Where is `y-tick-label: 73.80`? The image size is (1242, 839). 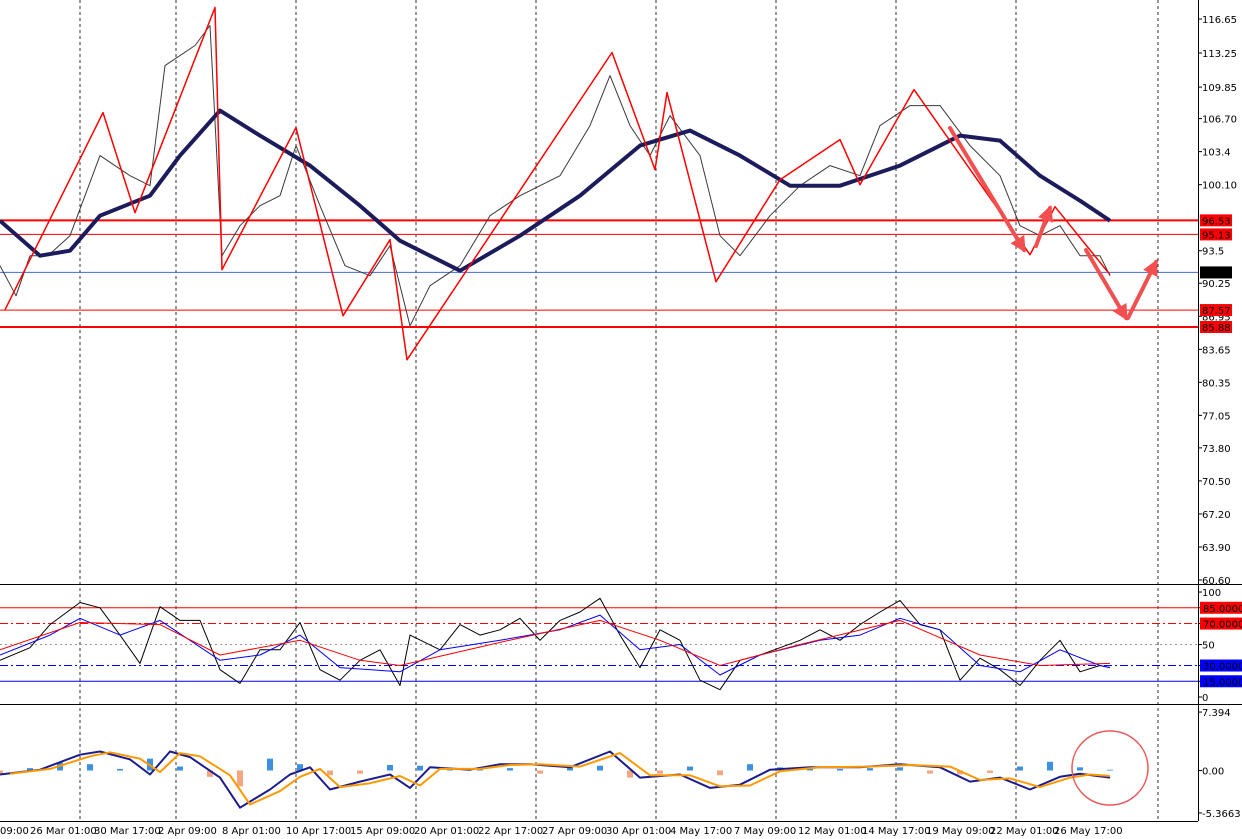 y-tick-label: 73.80 is located at coordinates (1216, 449).